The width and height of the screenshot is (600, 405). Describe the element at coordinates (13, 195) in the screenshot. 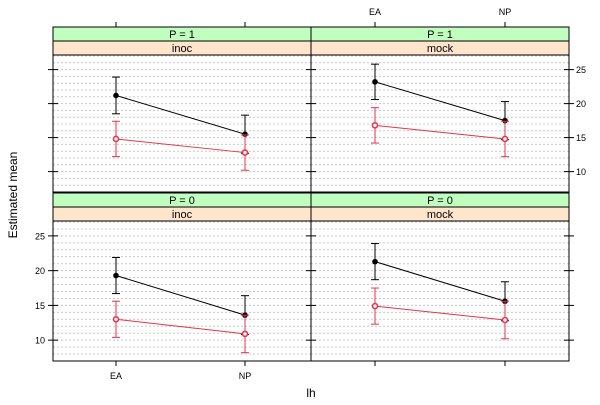

I see `y-axis-label: Estimated mean` at that location.